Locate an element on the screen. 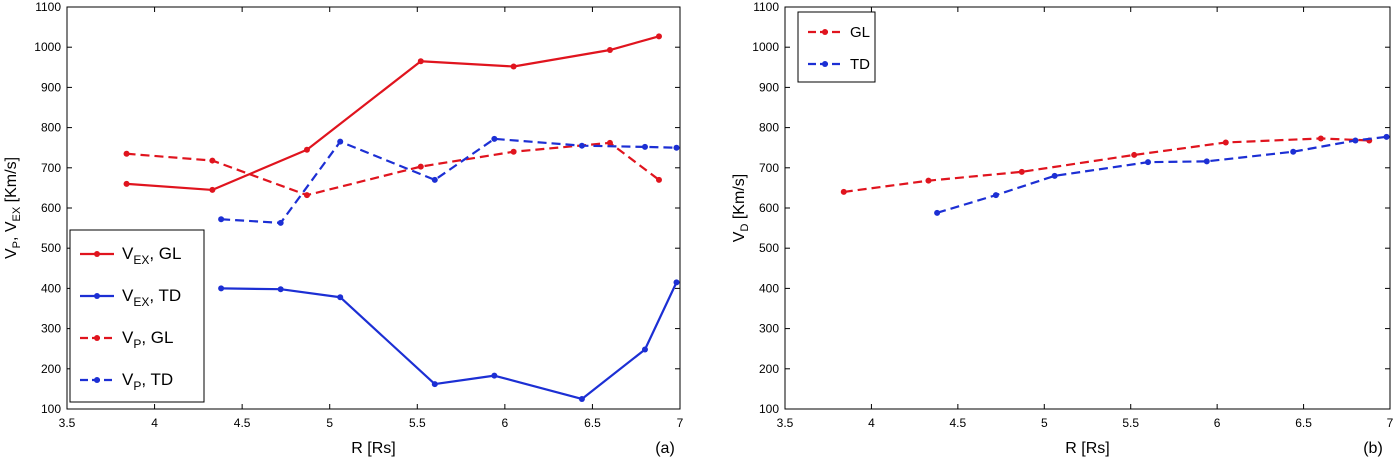 The width and height of the screenshot is (1400, 461). y-axis-label: VP, VEX [Km/s] is located at coordinates (13, 208).